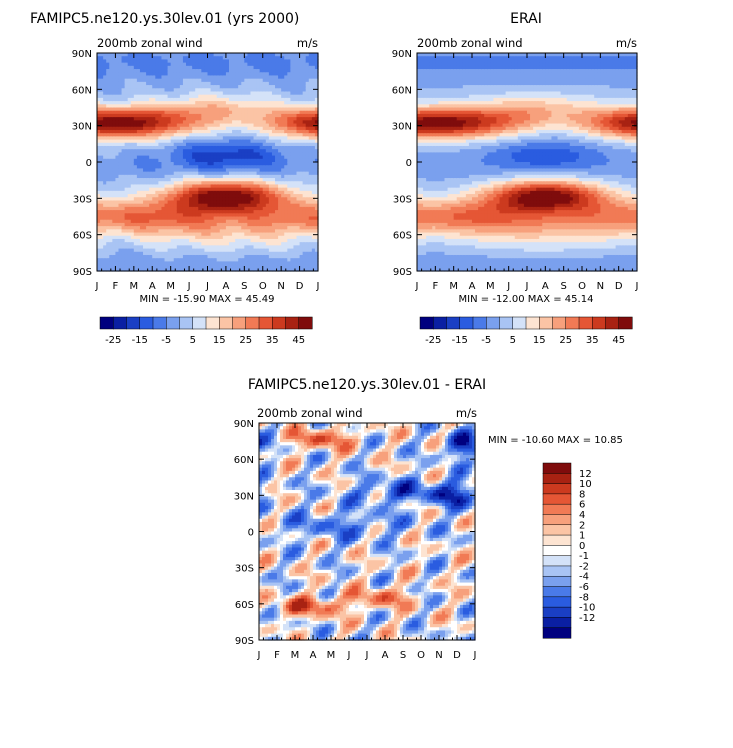  Describe the element at coordinates (555, 440) in the screenshot. I see `panel3-stats: MIN = -10.60 MAX = 10.85` at that location.